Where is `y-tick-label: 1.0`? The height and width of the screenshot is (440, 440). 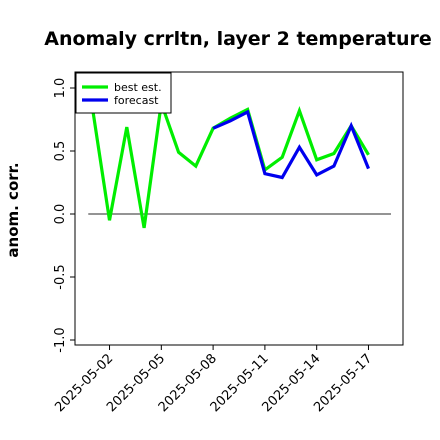
y-tick-label: 1.0 is located at coordinates (60, 88).